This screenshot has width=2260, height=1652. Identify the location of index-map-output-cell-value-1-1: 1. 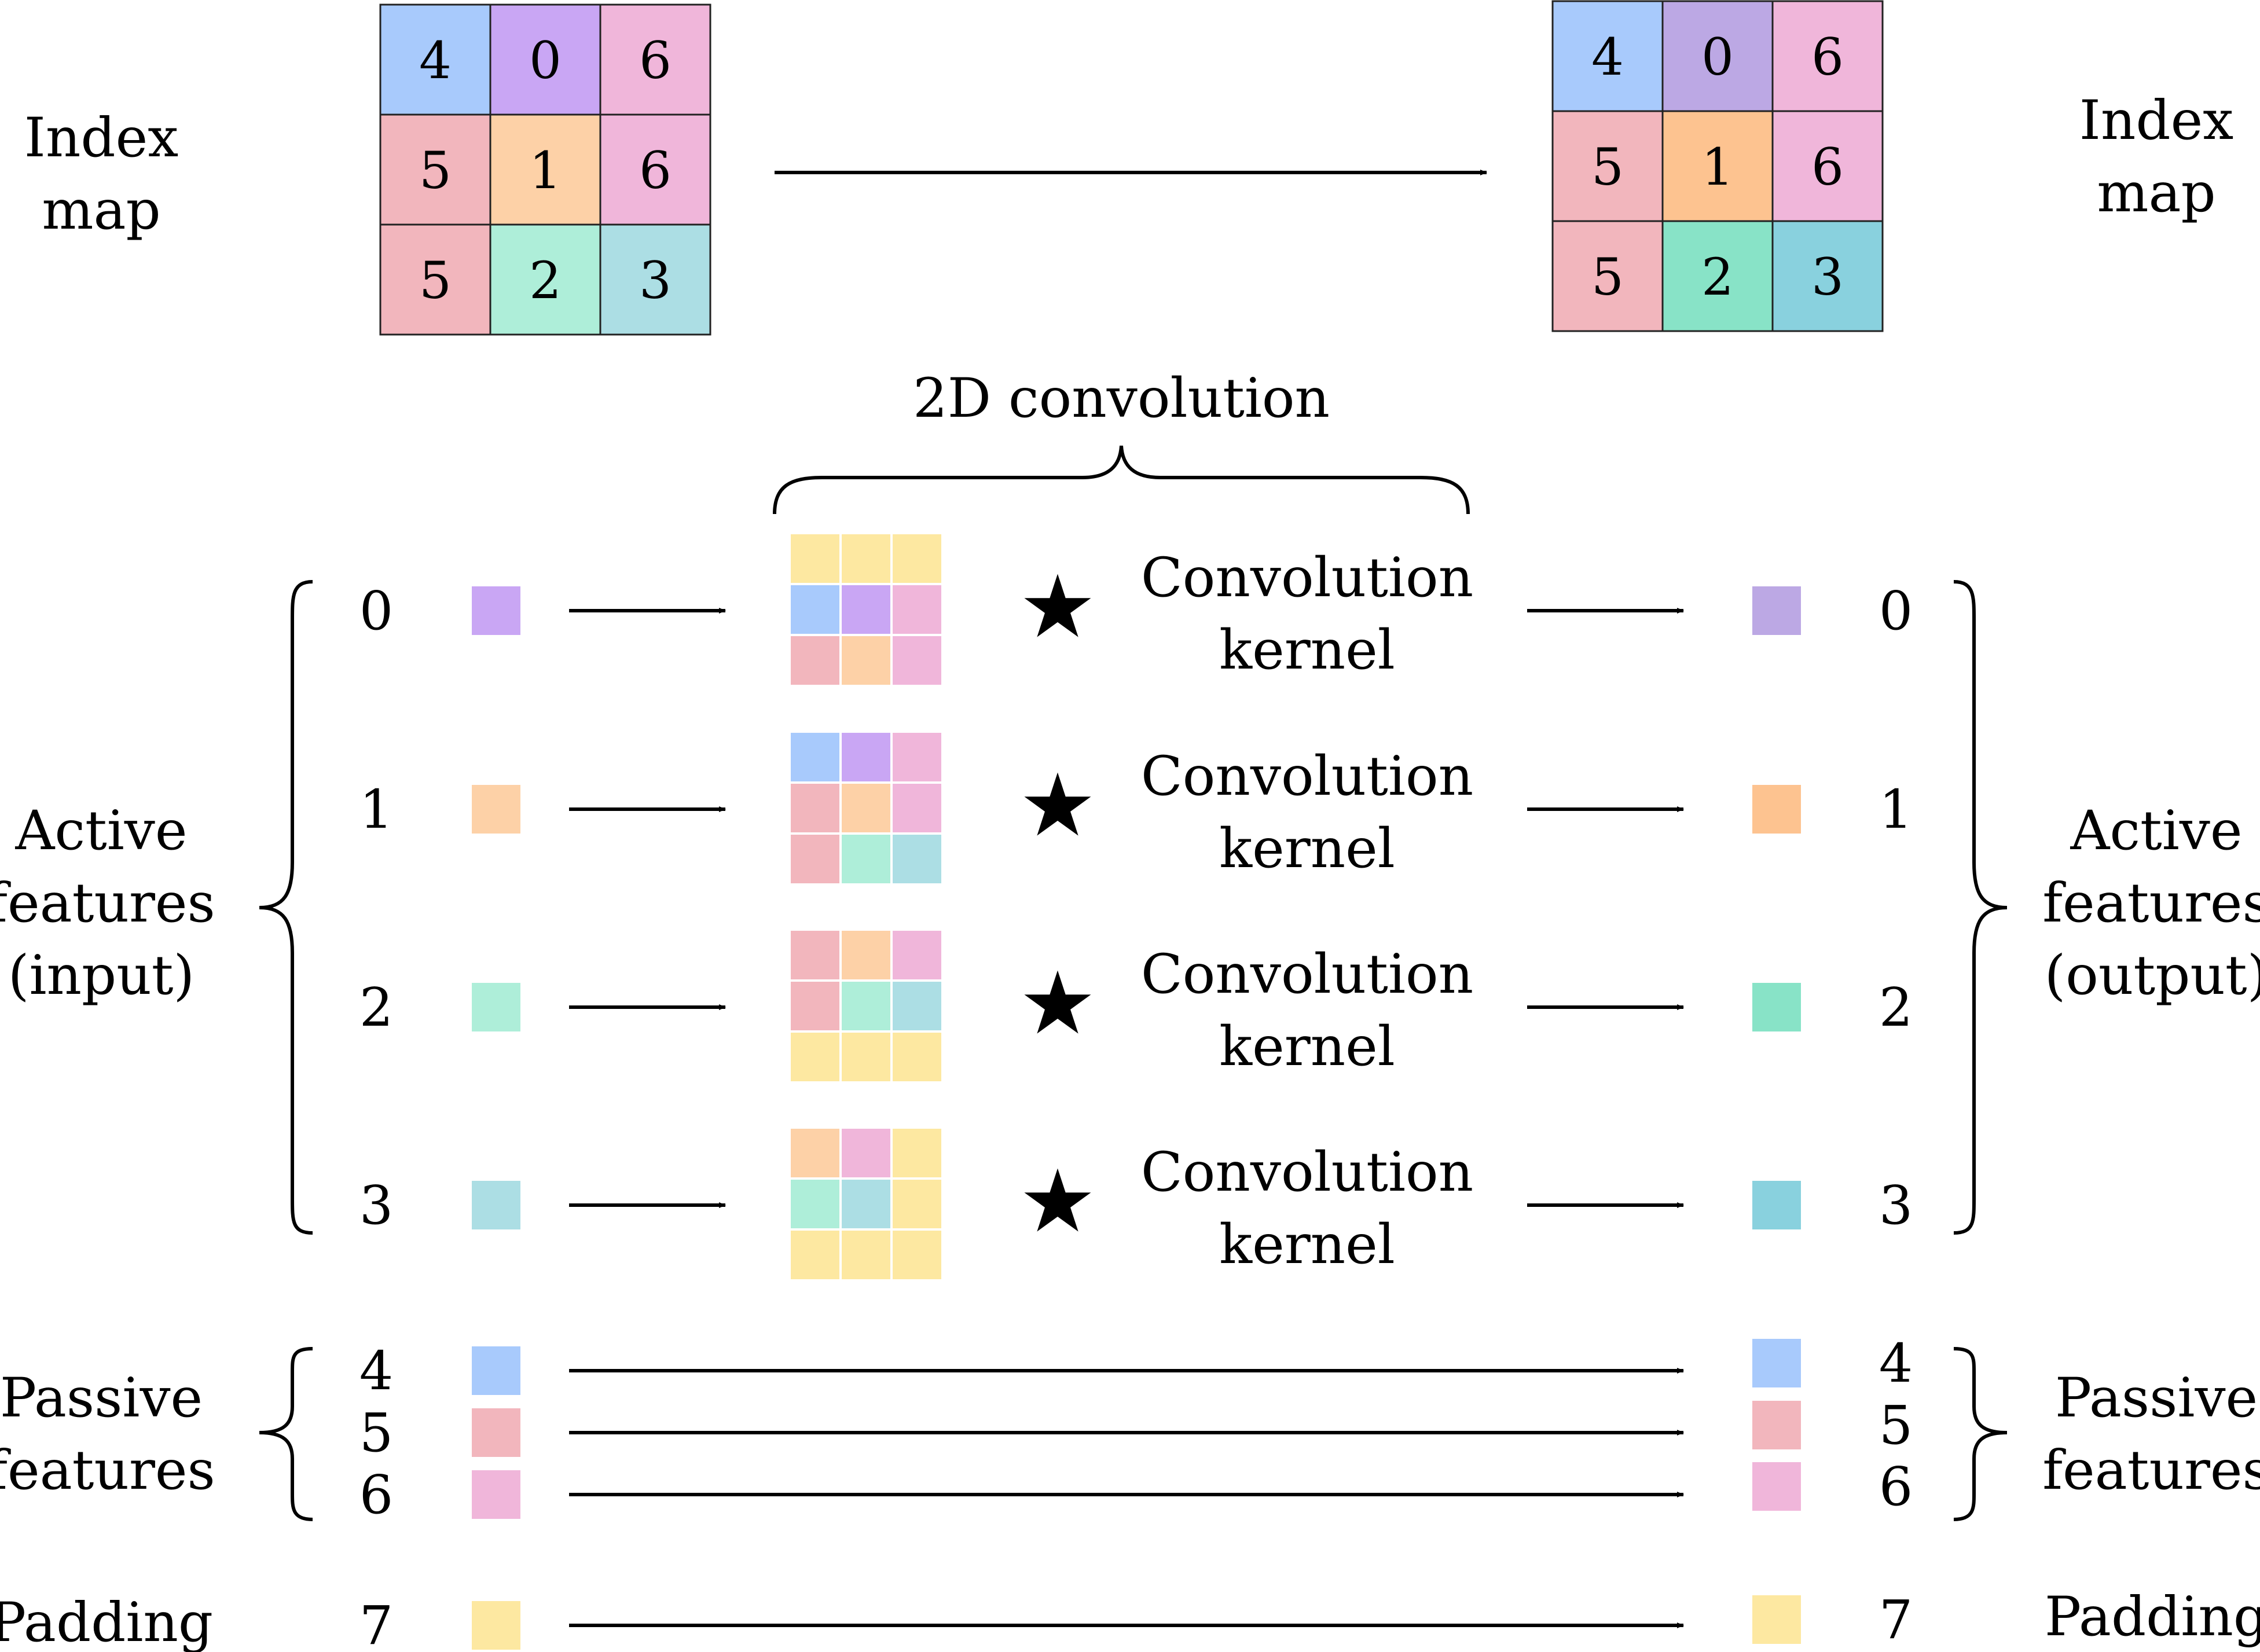
(1717, 167).